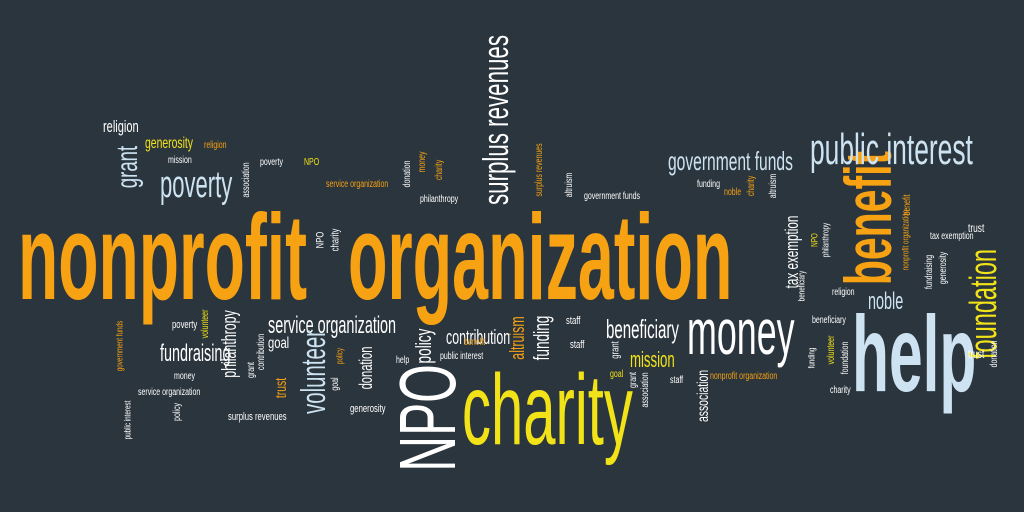 Image resolution: width=1024 pixels, height=512 pixels. Describe the element at coordinates (427, 418) in the screenshot. I see `word-npo-large: NPO` at that location.